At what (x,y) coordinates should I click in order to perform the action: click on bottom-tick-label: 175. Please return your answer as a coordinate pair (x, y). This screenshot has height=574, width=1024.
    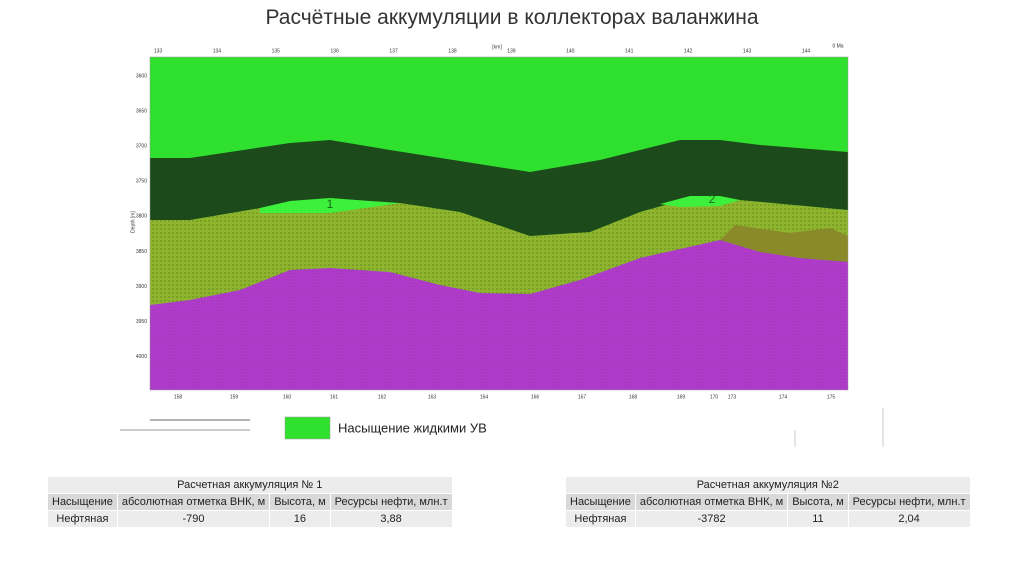
    Looking at the image, I should click on (831, 397).